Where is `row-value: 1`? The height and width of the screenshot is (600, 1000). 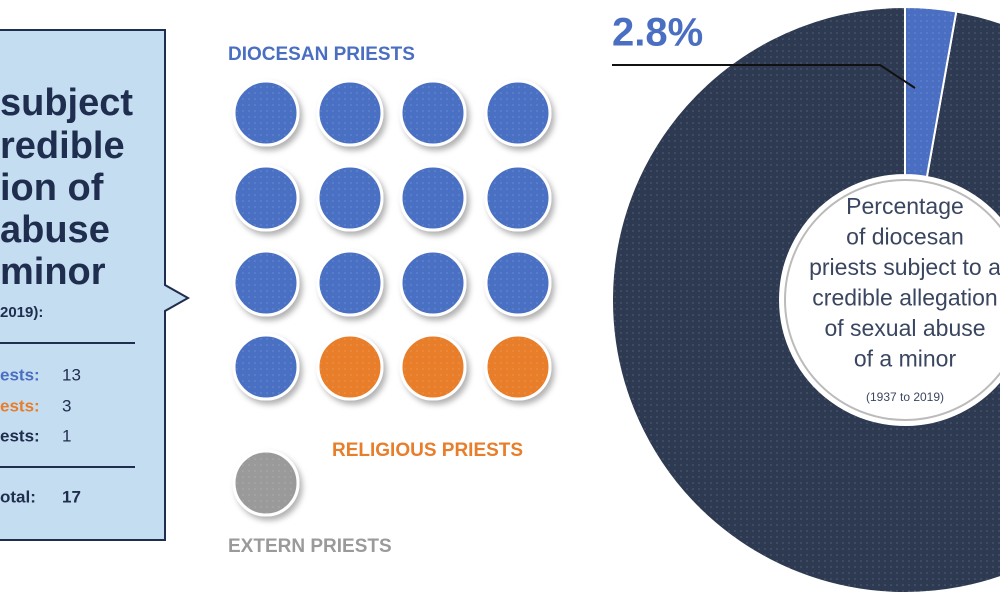 row-value: 1 is located at coordinates (66, 435).